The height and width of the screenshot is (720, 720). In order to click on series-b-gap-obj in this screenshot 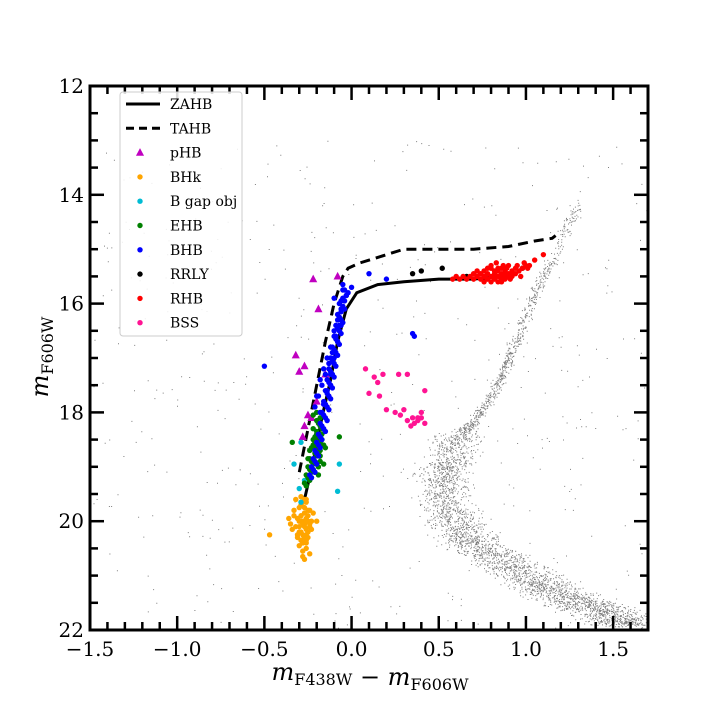, I will do `click(317, 472)`.